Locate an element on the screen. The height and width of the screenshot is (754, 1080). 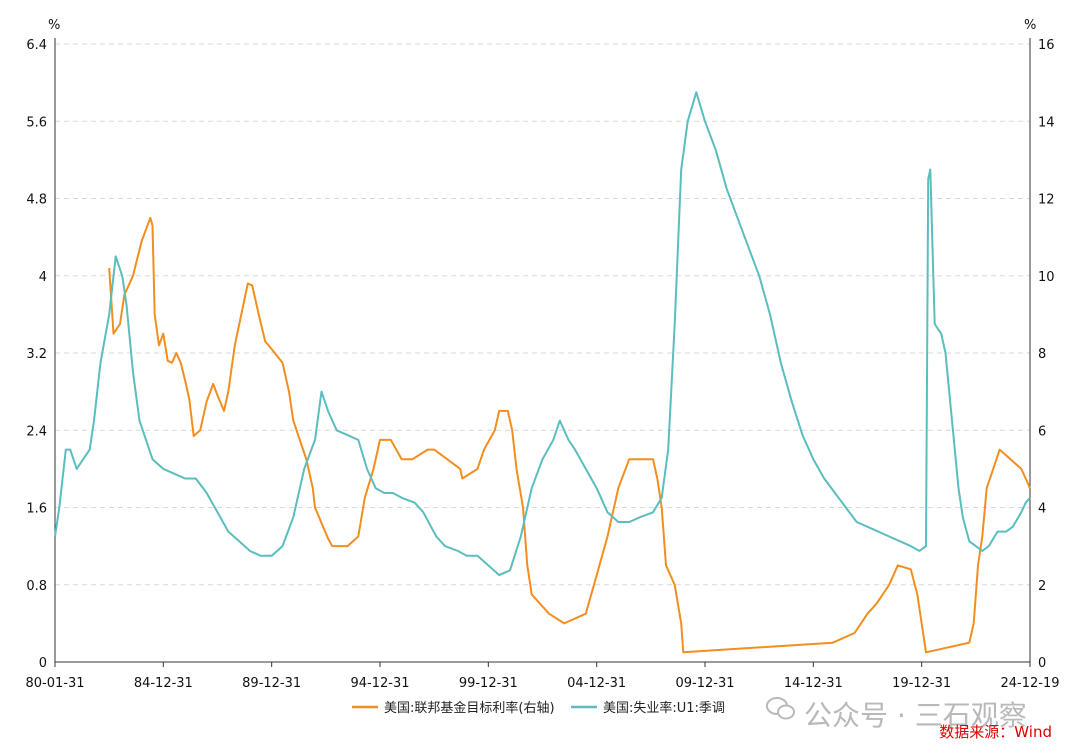
x-tick-label: 89-12-31 is located at coordinates (271, 683).